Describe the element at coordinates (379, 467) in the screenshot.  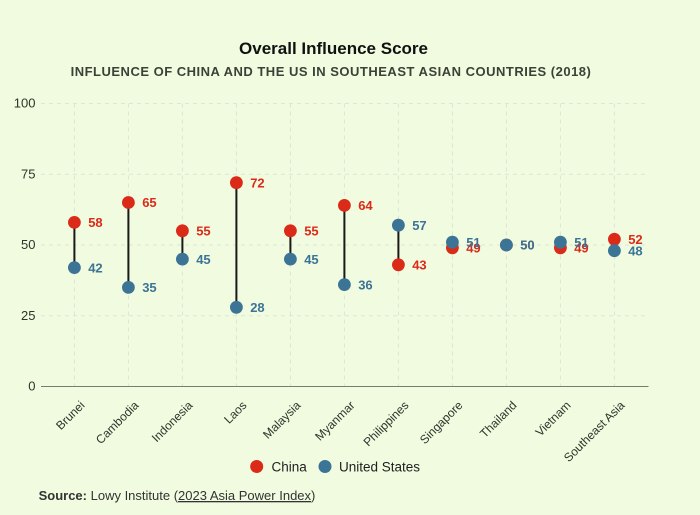
I see `svg-text: United States` at that location.